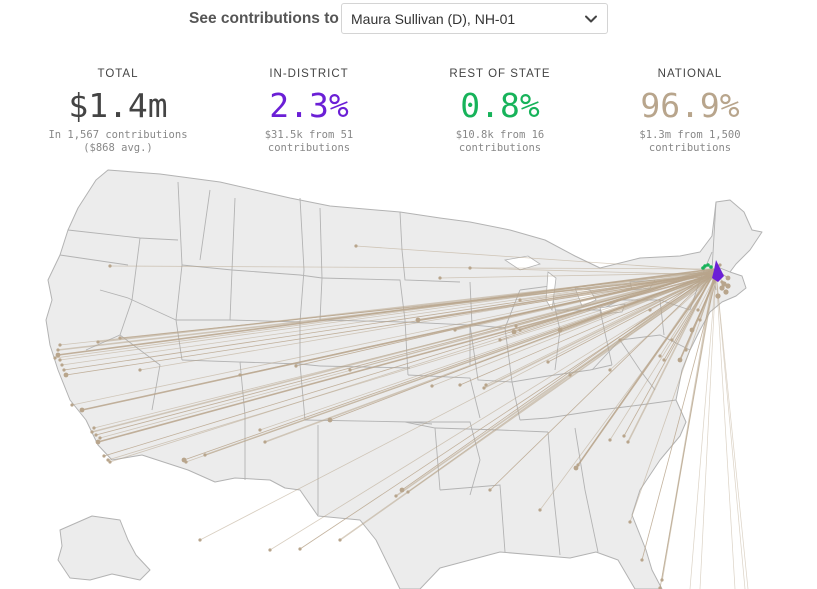  What do you see at coordinates (690, 135) in the screenshot?
I see `stat-national-detail-line1: $1.3m from 1,500` at bounding box center [690, 135].